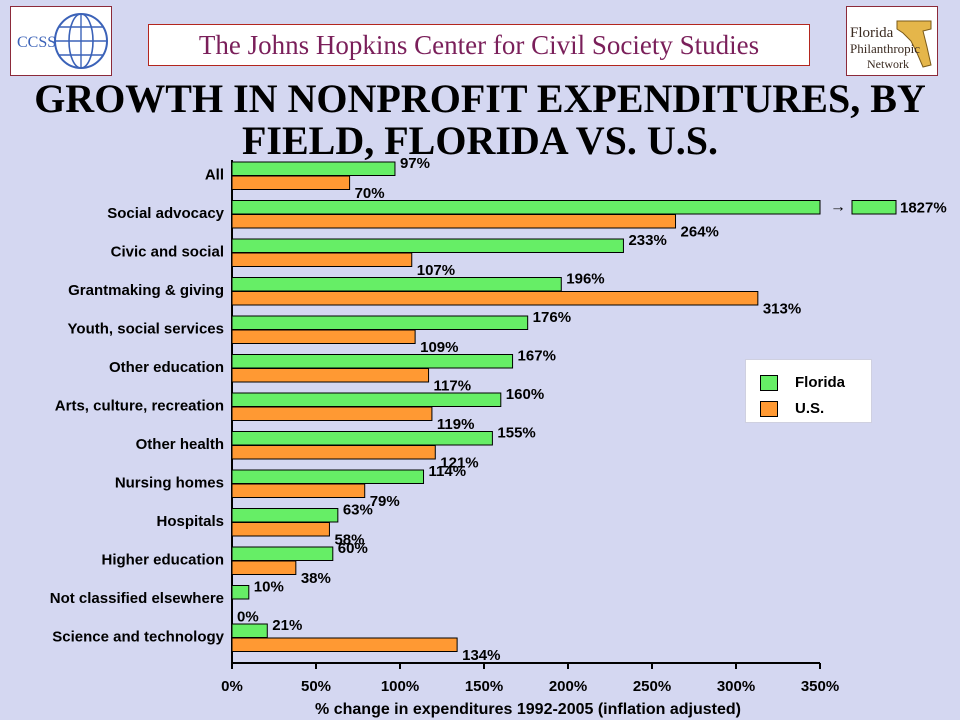 The image size is (960, 720). I want to click on bar-florida-not-classified-elsewhere, so click(240, 592).